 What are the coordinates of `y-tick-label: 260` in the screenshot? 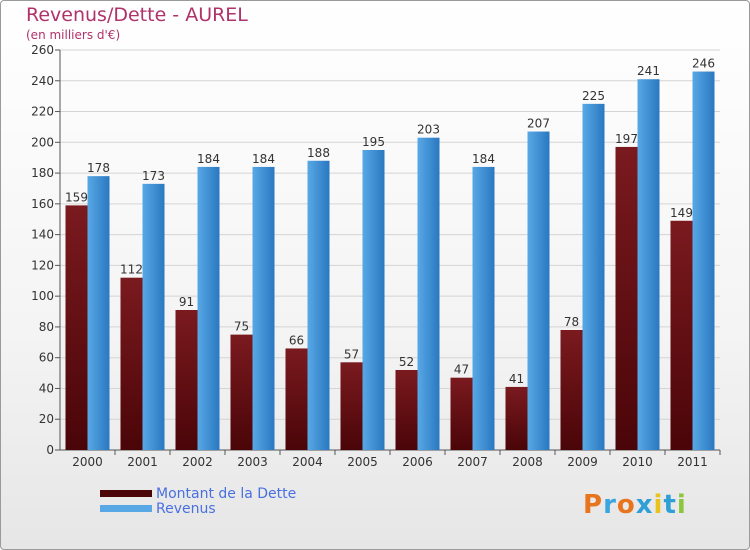 It's located at (42, 50).